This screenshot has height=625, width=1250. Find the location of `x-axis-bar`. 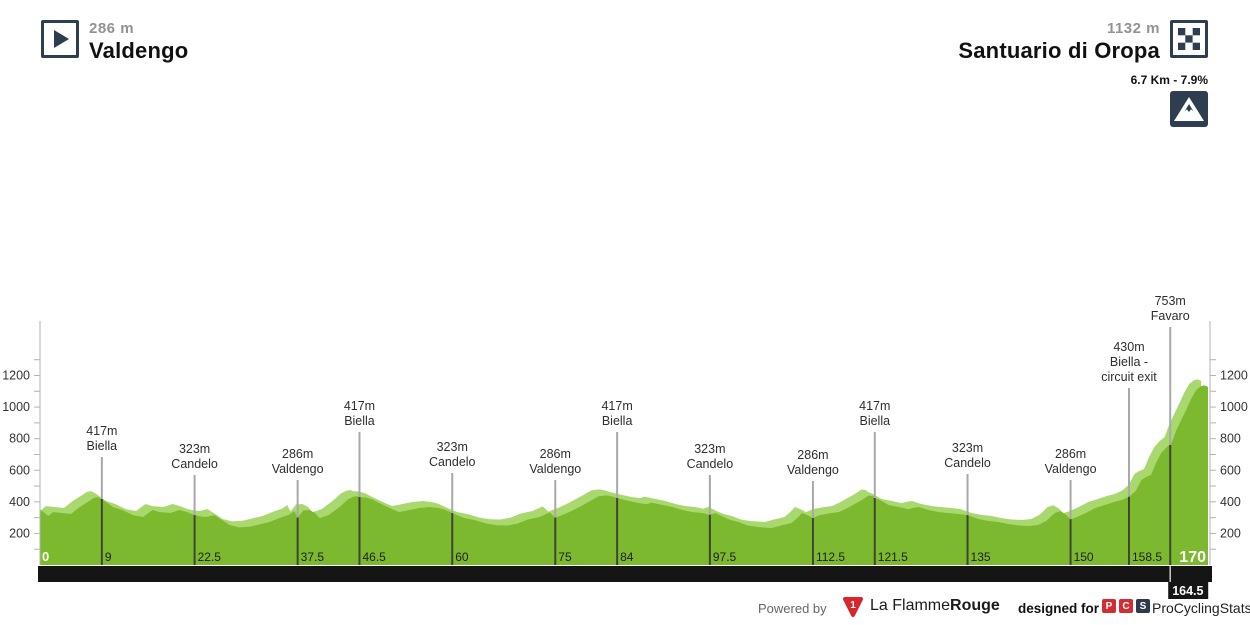

x-axis-bar is located at coordinates (625, 574).